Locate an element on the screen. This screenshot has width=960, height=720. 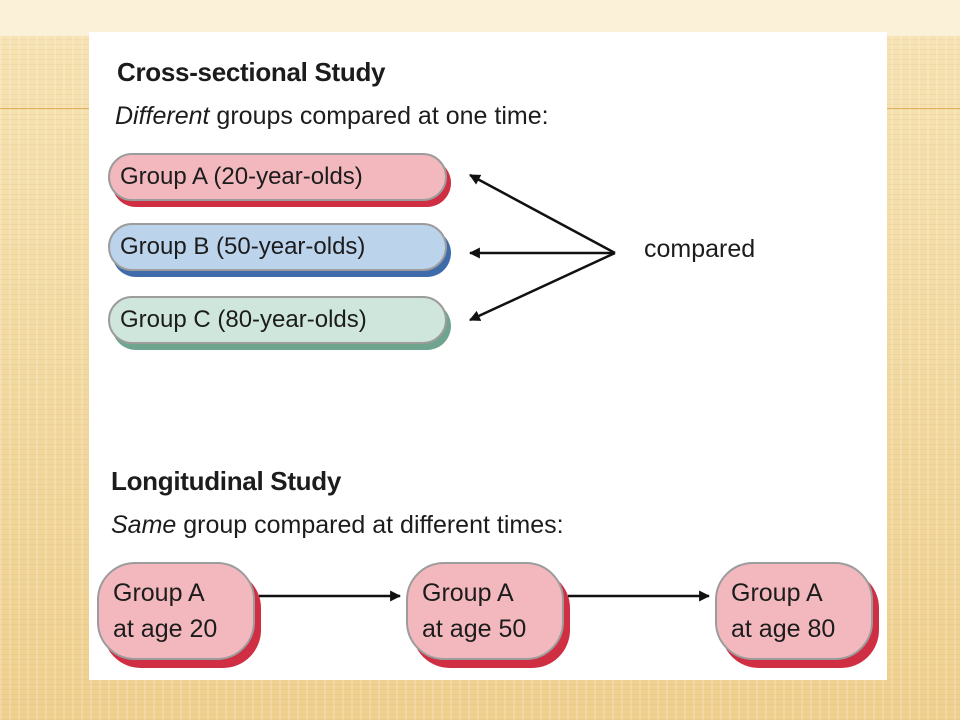
compared-arrow-to-group-a is located at coordinates (542, 214).